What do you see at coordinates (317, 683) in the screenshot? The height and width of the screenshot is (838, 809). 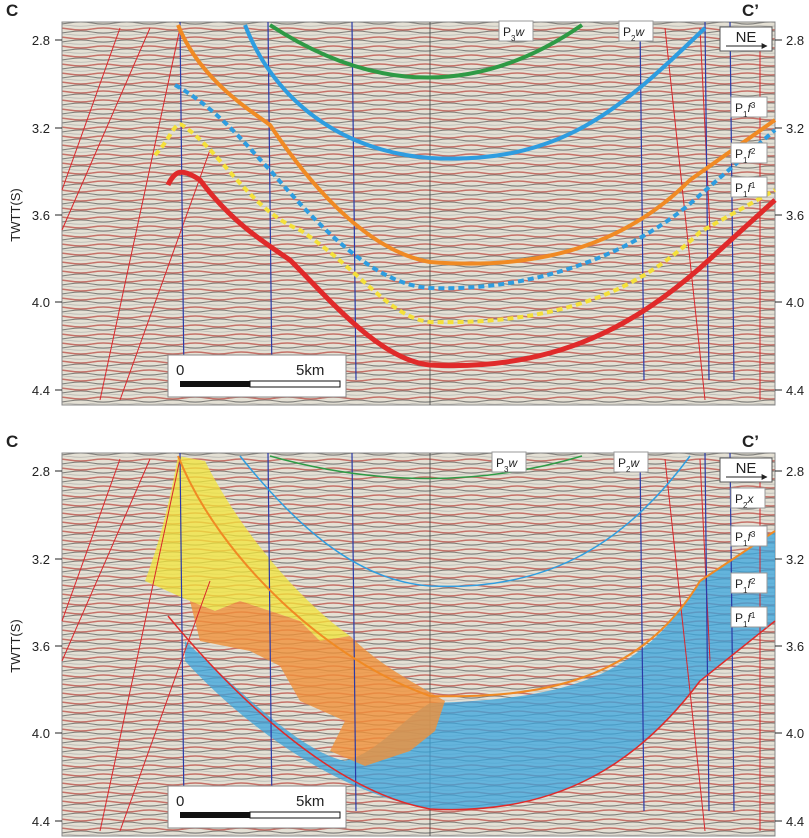 I see `orange-body` at bounding box center [317, 683].